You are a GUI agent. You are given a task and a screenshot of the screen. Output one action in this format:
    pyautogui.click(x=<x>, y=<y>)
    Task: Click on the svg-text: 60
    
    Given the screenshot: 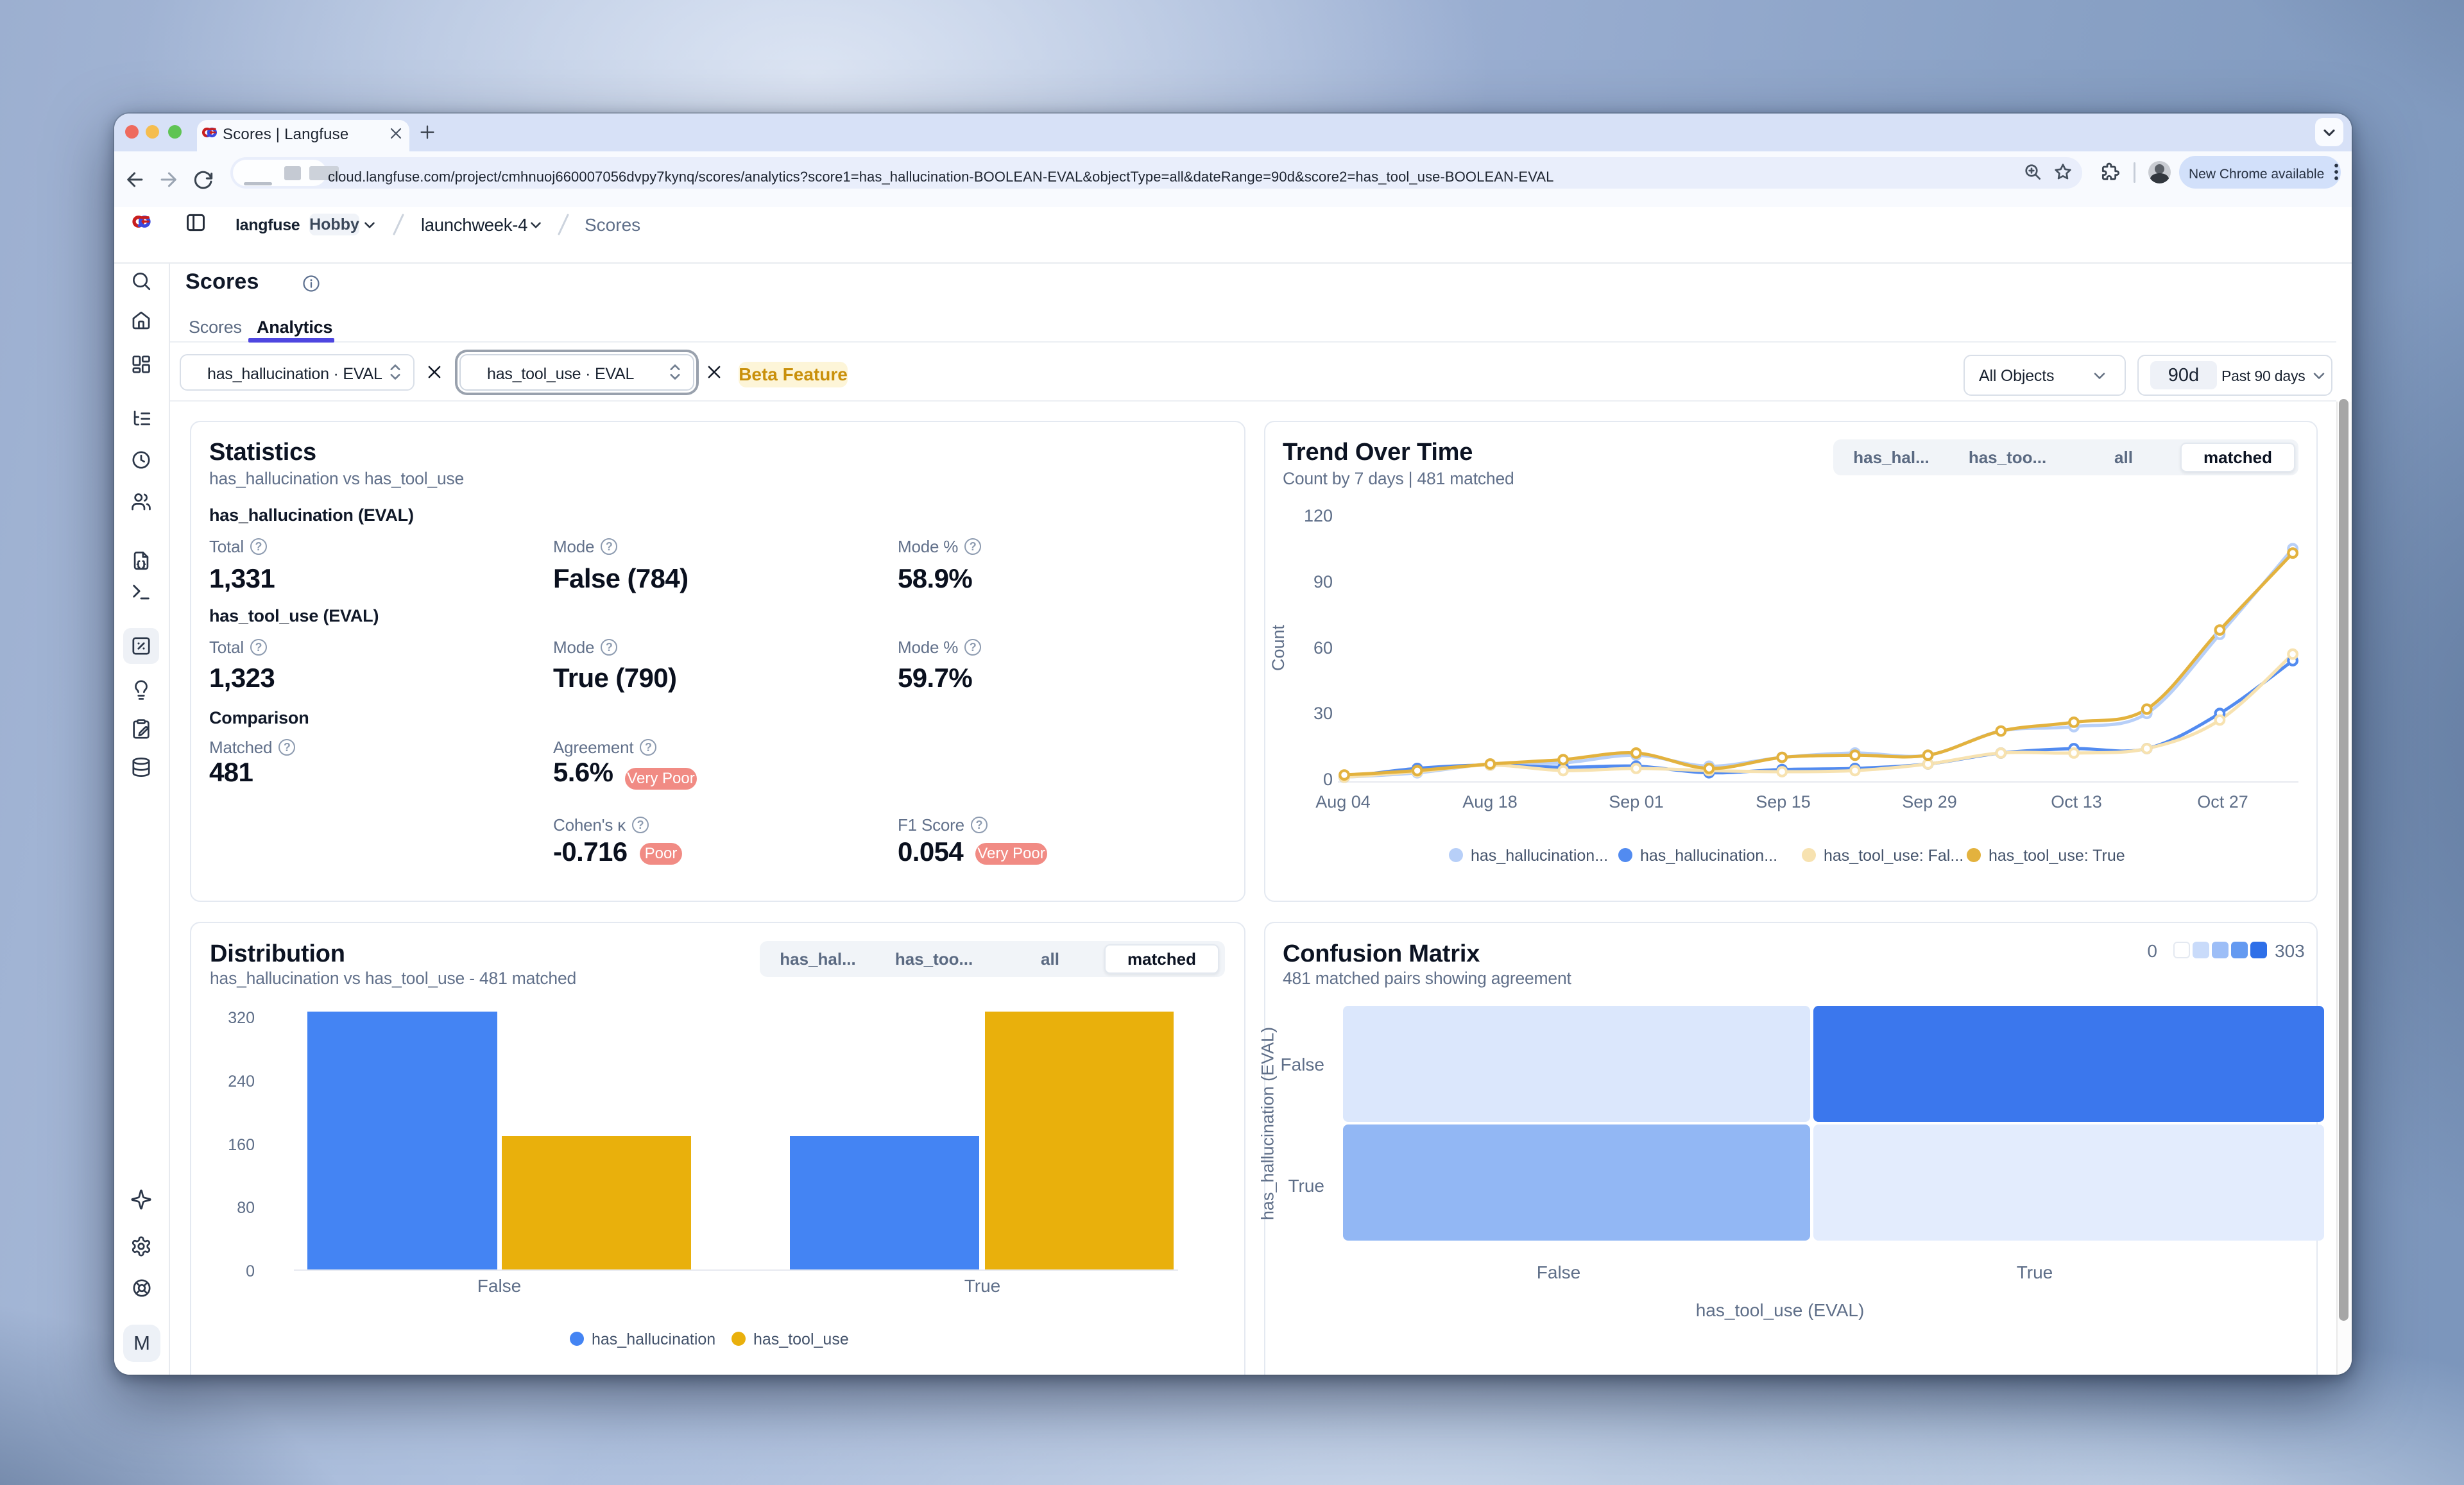 What is the action you would take?
    pyautogui.click(x=1323, y=648)
    